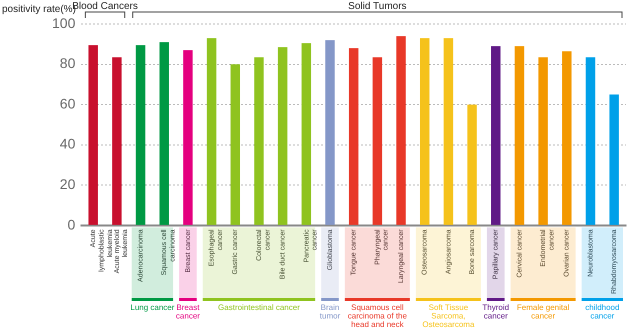 The image size is (630, 334). I want to click on text: Breast cancer, so click(188, 312).